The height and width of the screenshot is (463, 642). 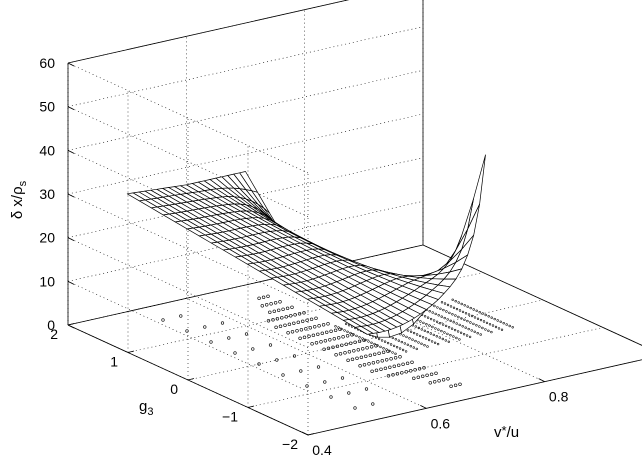 What do you see at coordinates (174, 389) in the screenshot?
I see `y-tick-label: 0` at bounding box center [174, 389].